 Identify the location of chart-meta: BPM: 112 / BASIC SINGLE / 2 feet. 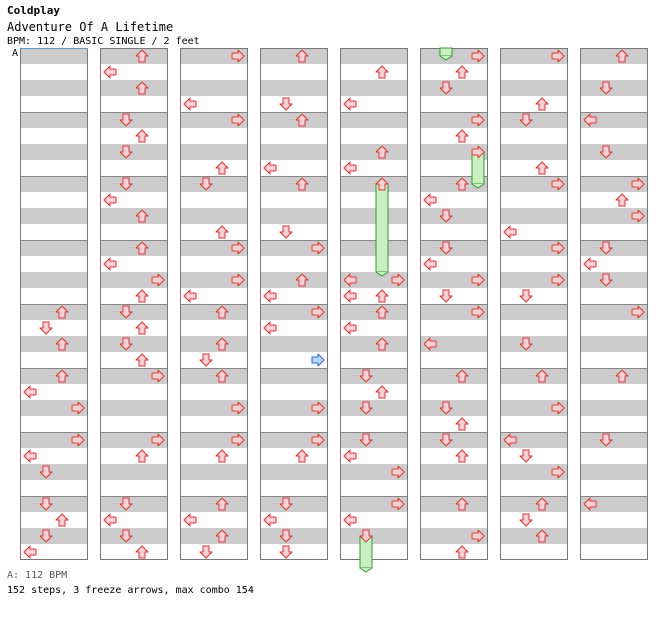
(103, 41).